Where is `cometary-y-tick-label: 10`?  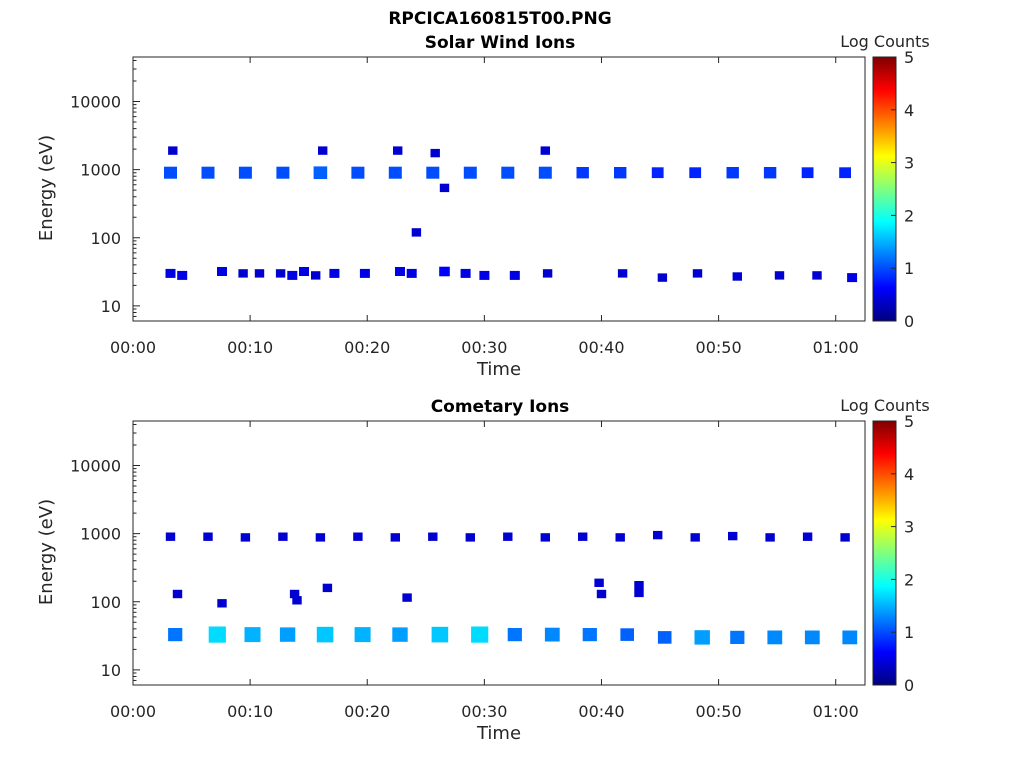 cometary-y-tick-label: 10 is located at coordinates (111, 670).